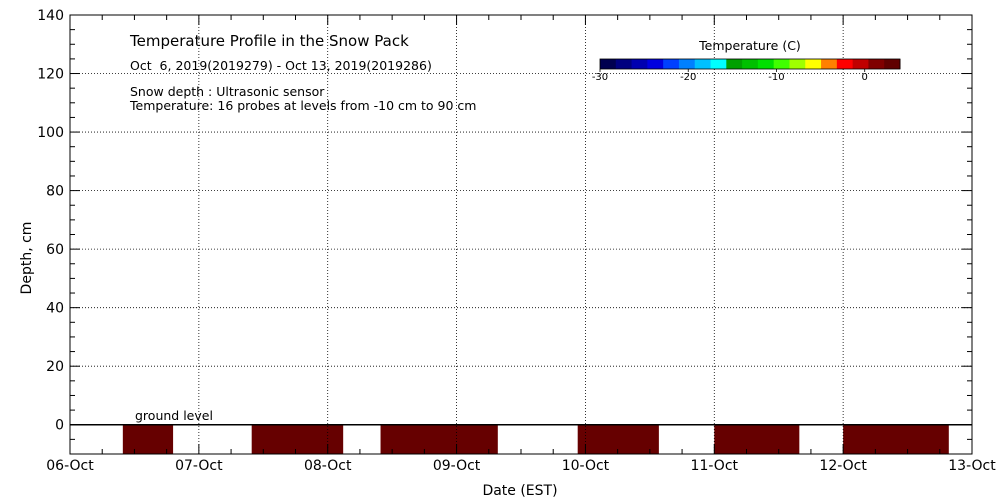 Image resolution: width=1000 pixels, height=500 pixels. I want to click on colorbar-tick-labels: -30 -20 -10 0, so click(730, 76).